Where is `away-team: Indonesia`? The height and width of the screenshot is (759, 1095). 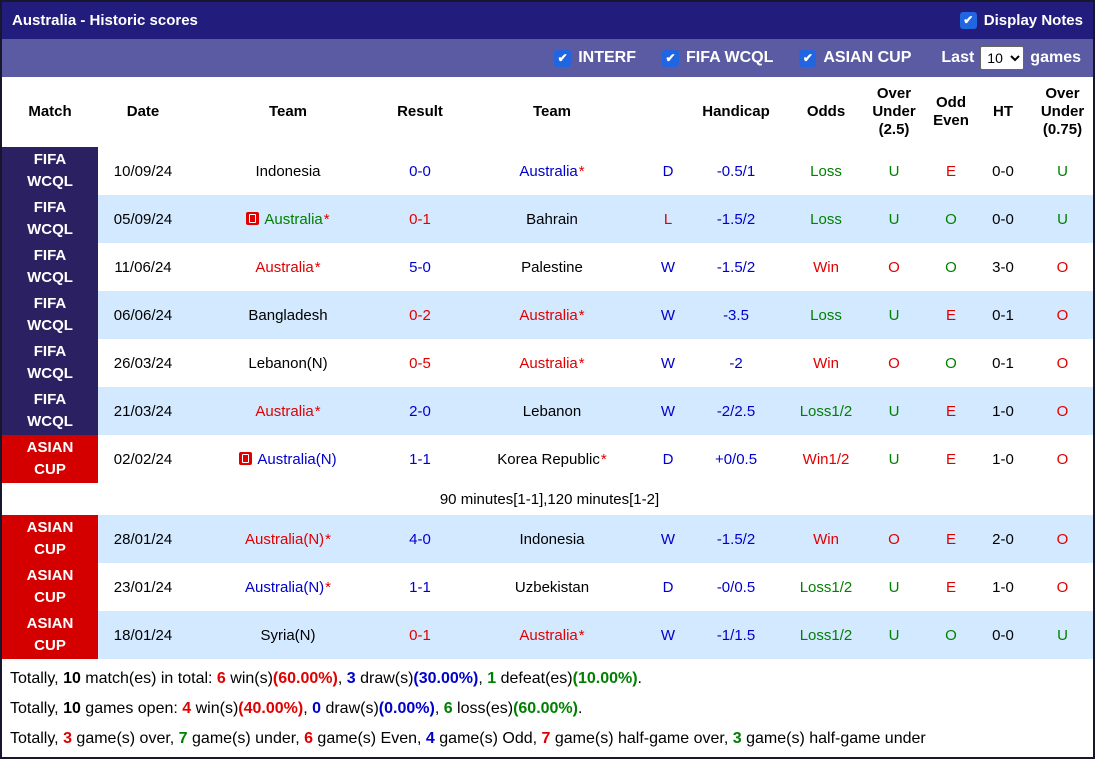 away-team: Indonesia is located at coordinates (552, 539).